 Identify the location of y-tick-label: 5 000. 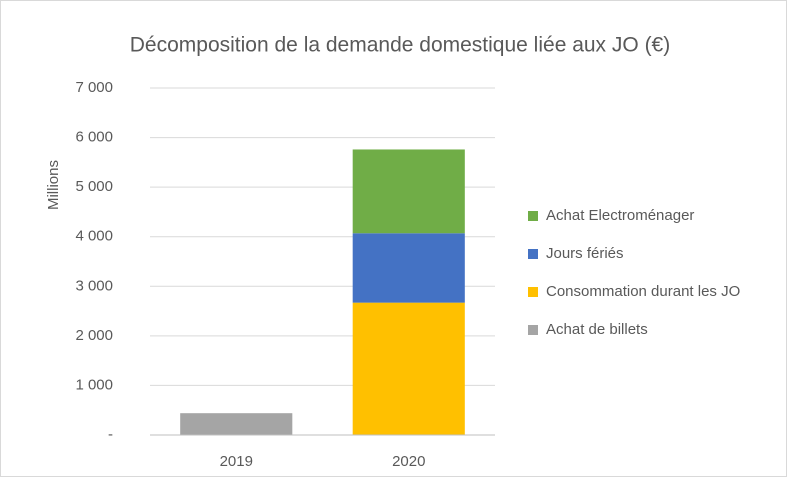
(94, 186).